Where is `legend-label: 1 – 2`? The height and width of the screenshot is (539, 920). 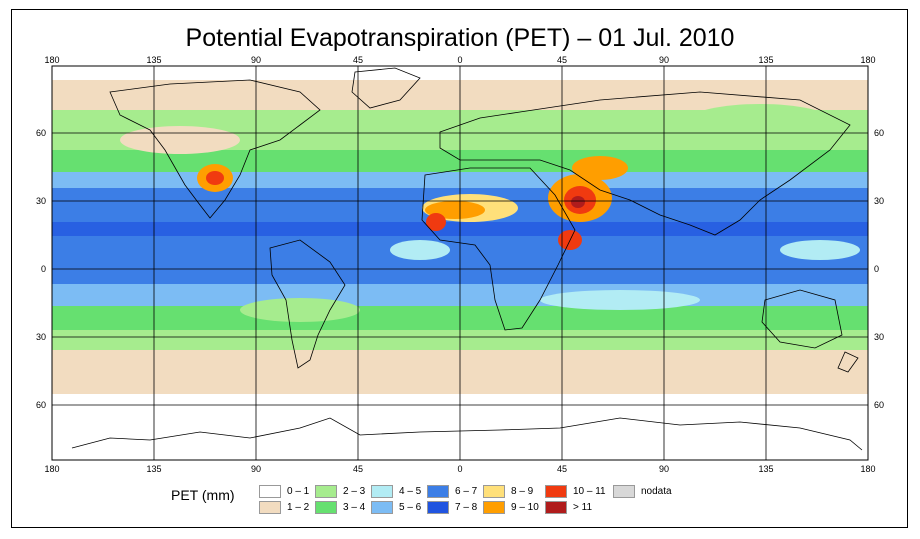 legend-label: 1 – 2 is located at coordinates (298, 507).